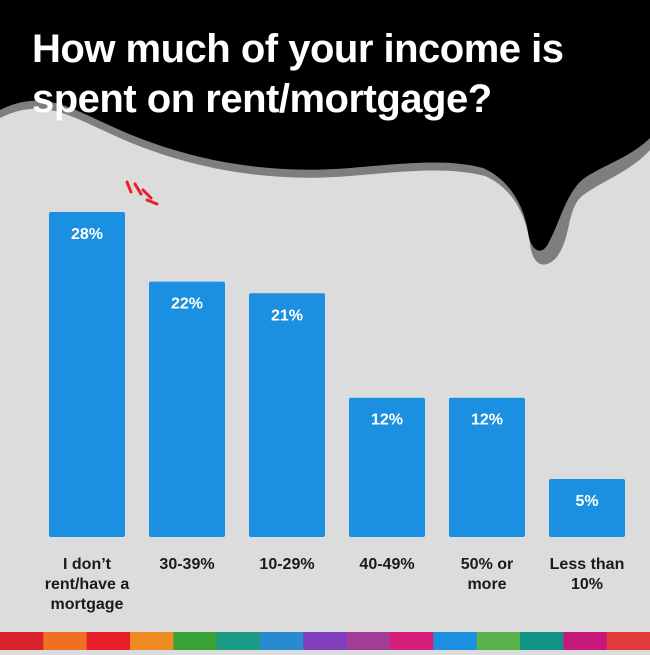  I want to click on category-label-3-line-0: 40-49%, so click(386, 564).